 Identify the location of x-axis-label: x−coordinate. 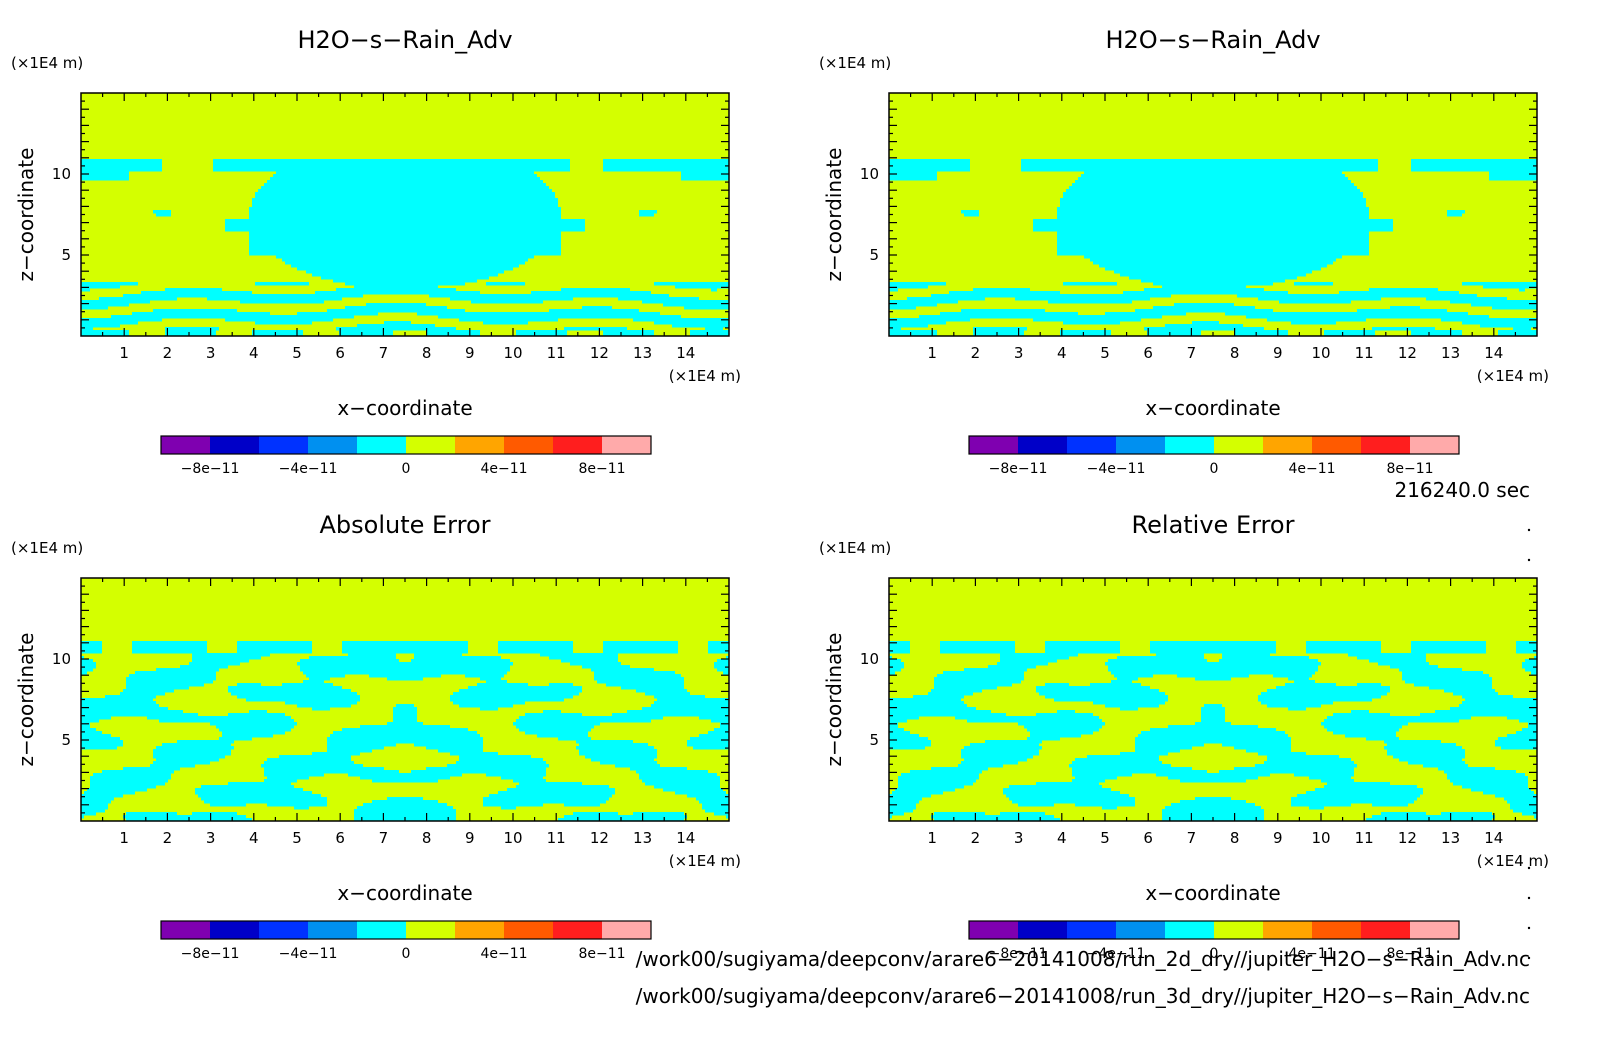
(404, 893).